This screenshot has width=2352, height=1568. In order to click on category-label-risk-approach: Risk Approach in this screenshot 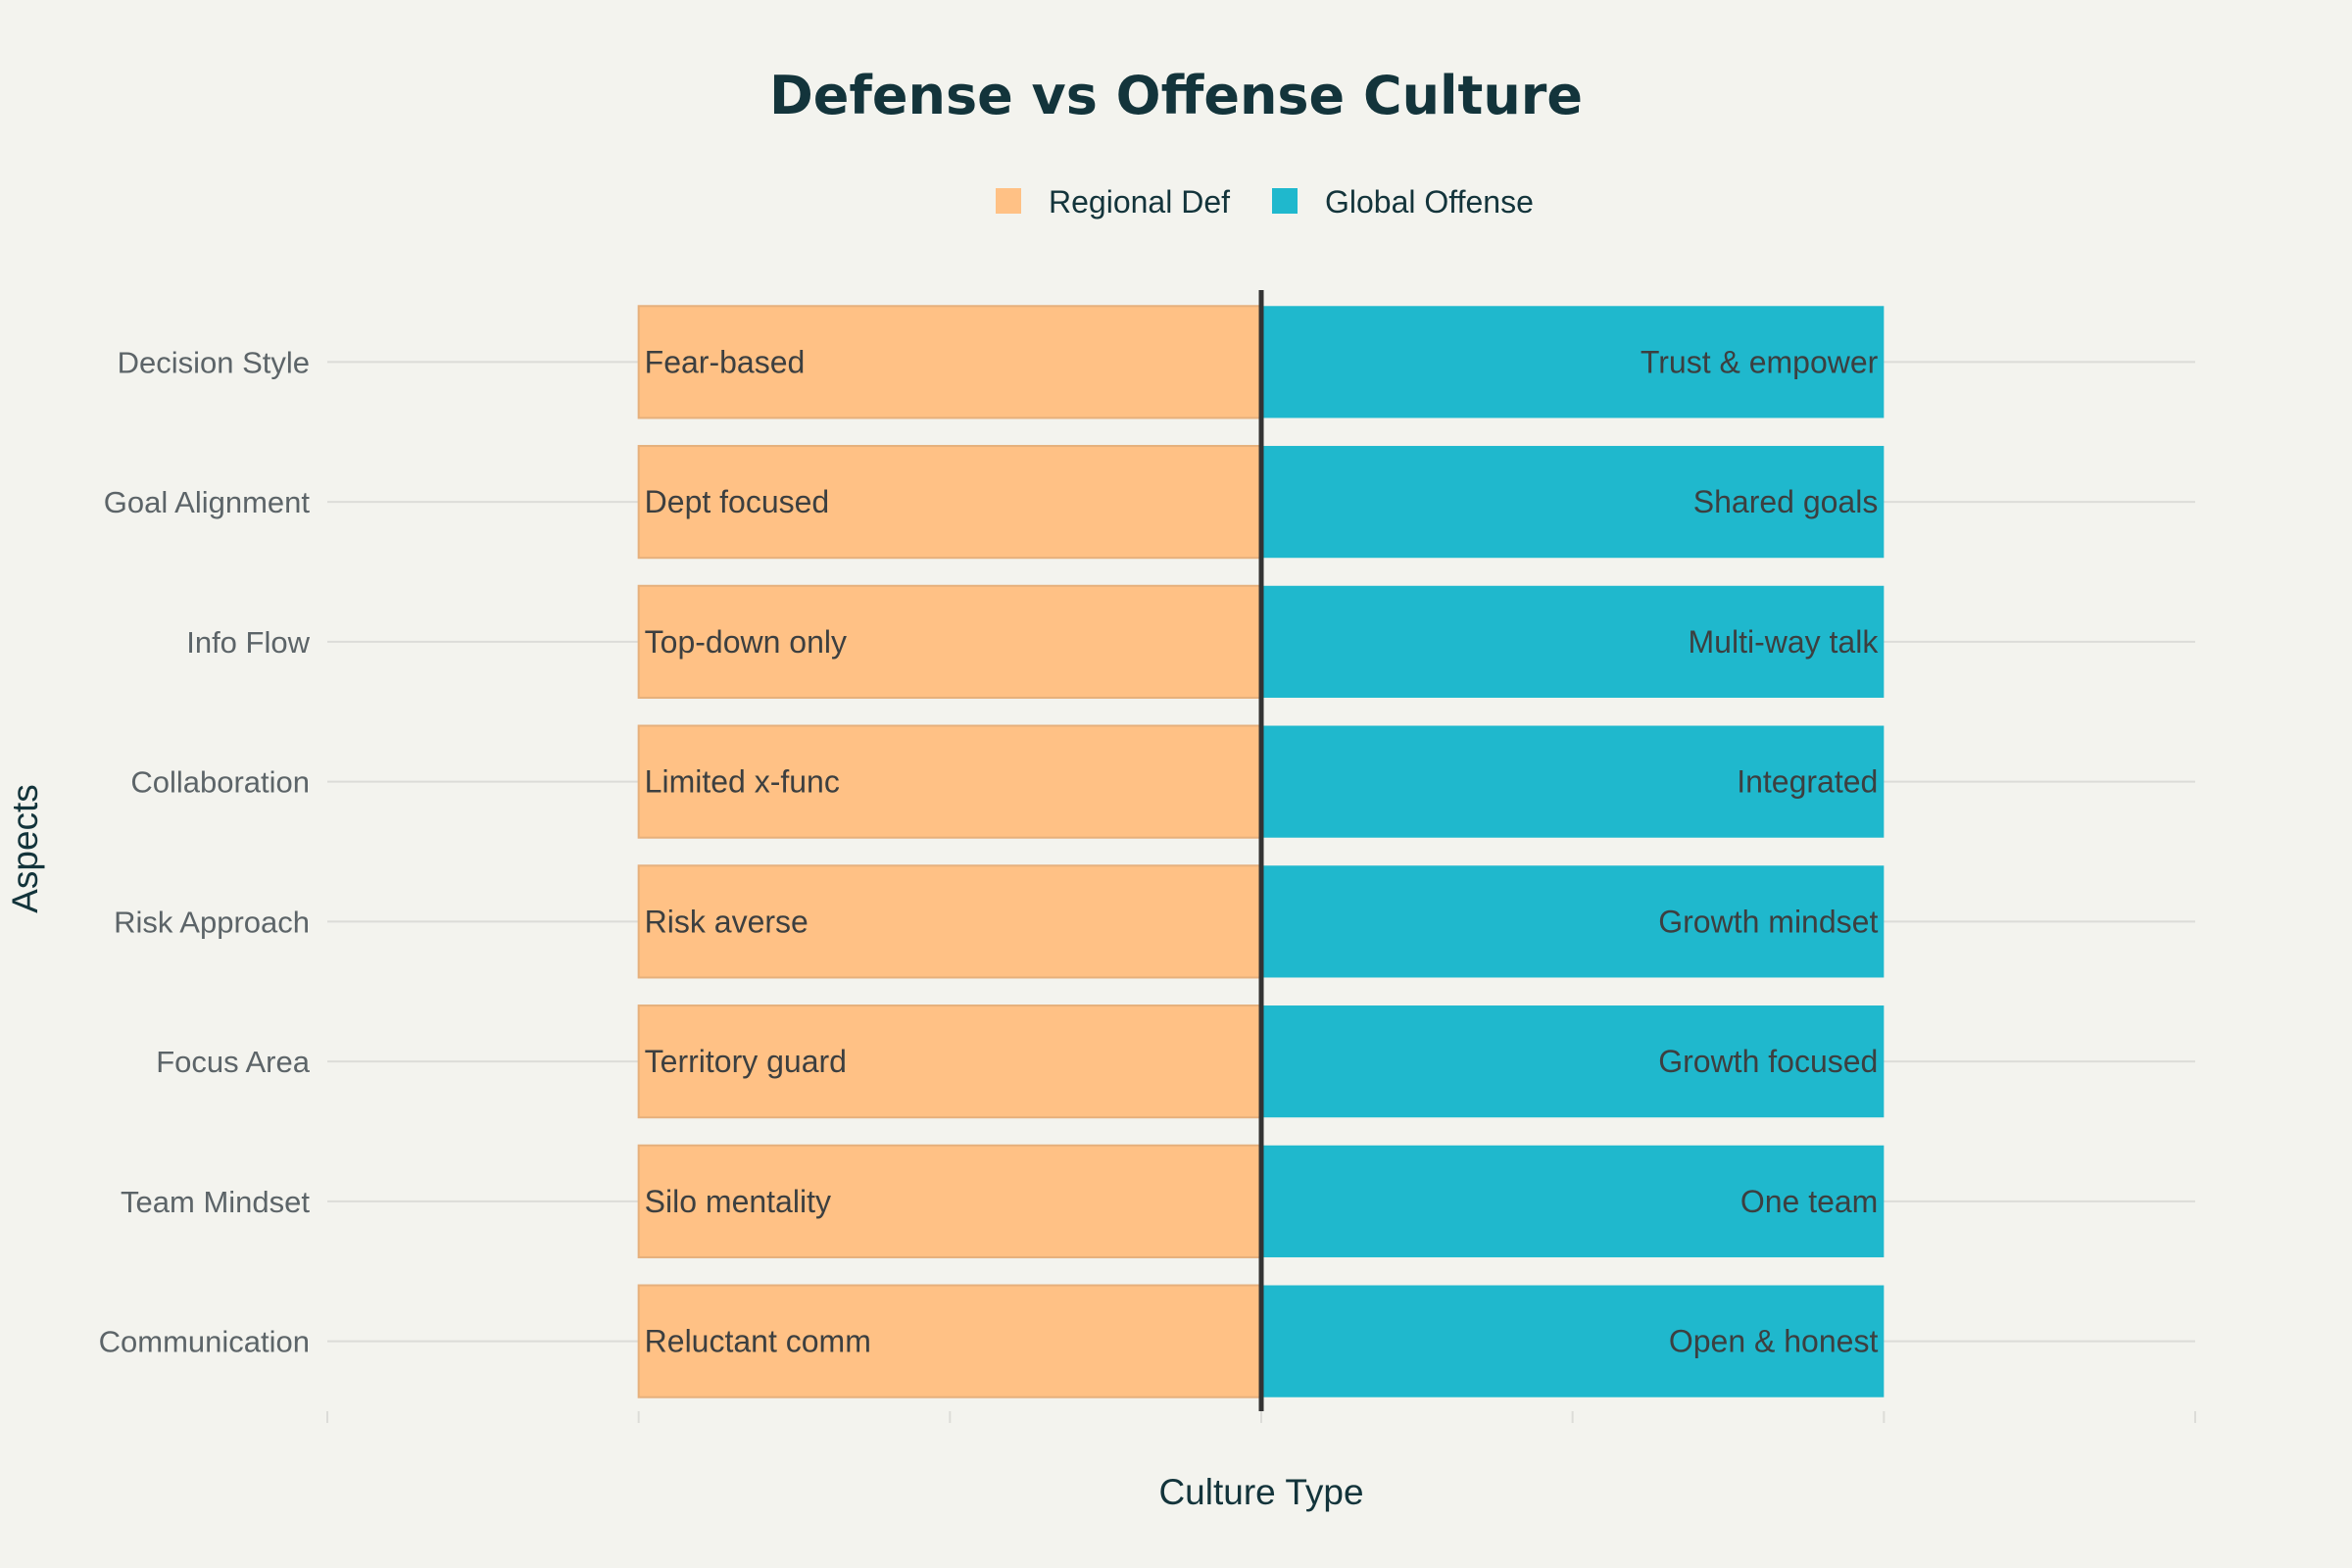, I will do `click(212, 922)`.